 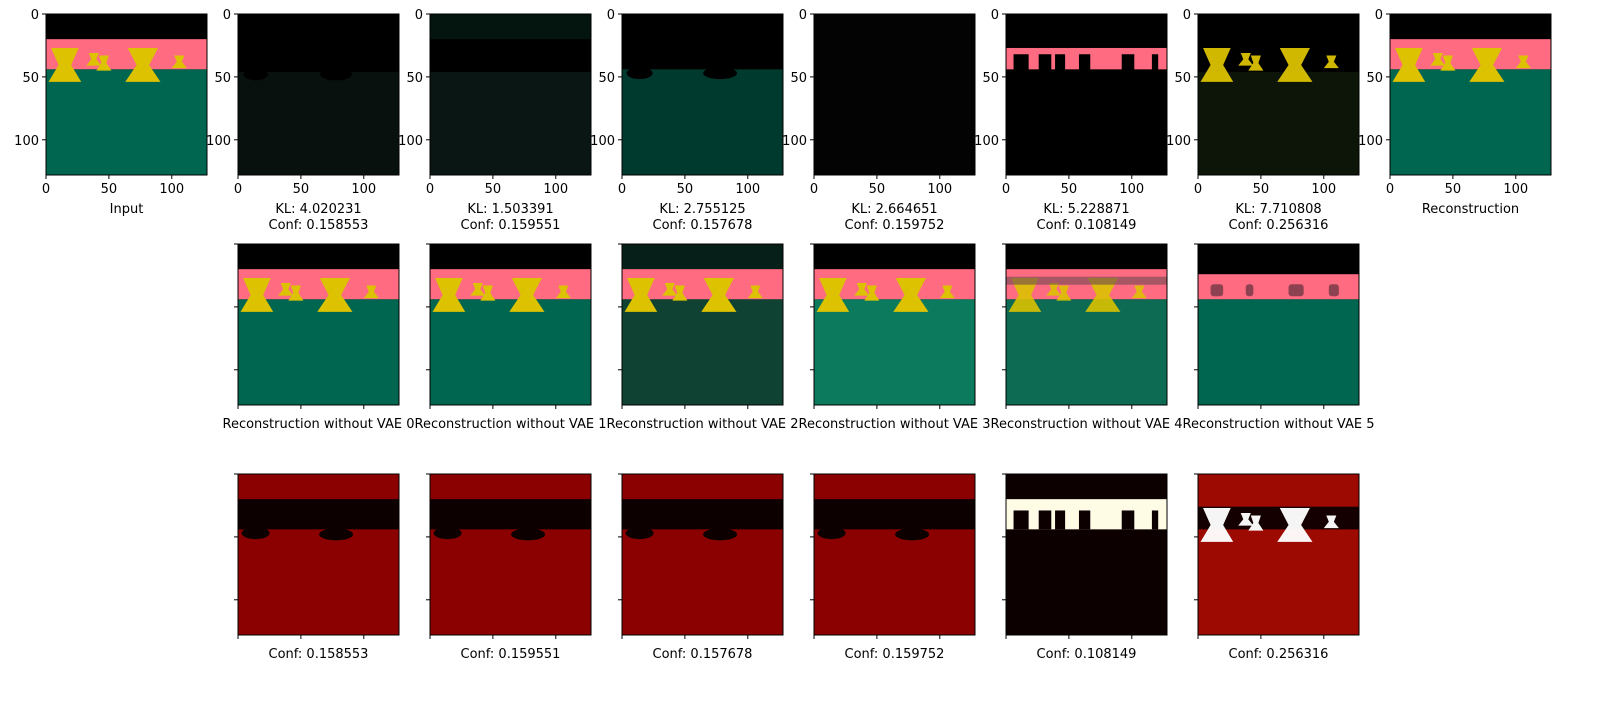 I want to click on vae-component-axis-0-ytick-label: 100, so click(x=218, y=141).